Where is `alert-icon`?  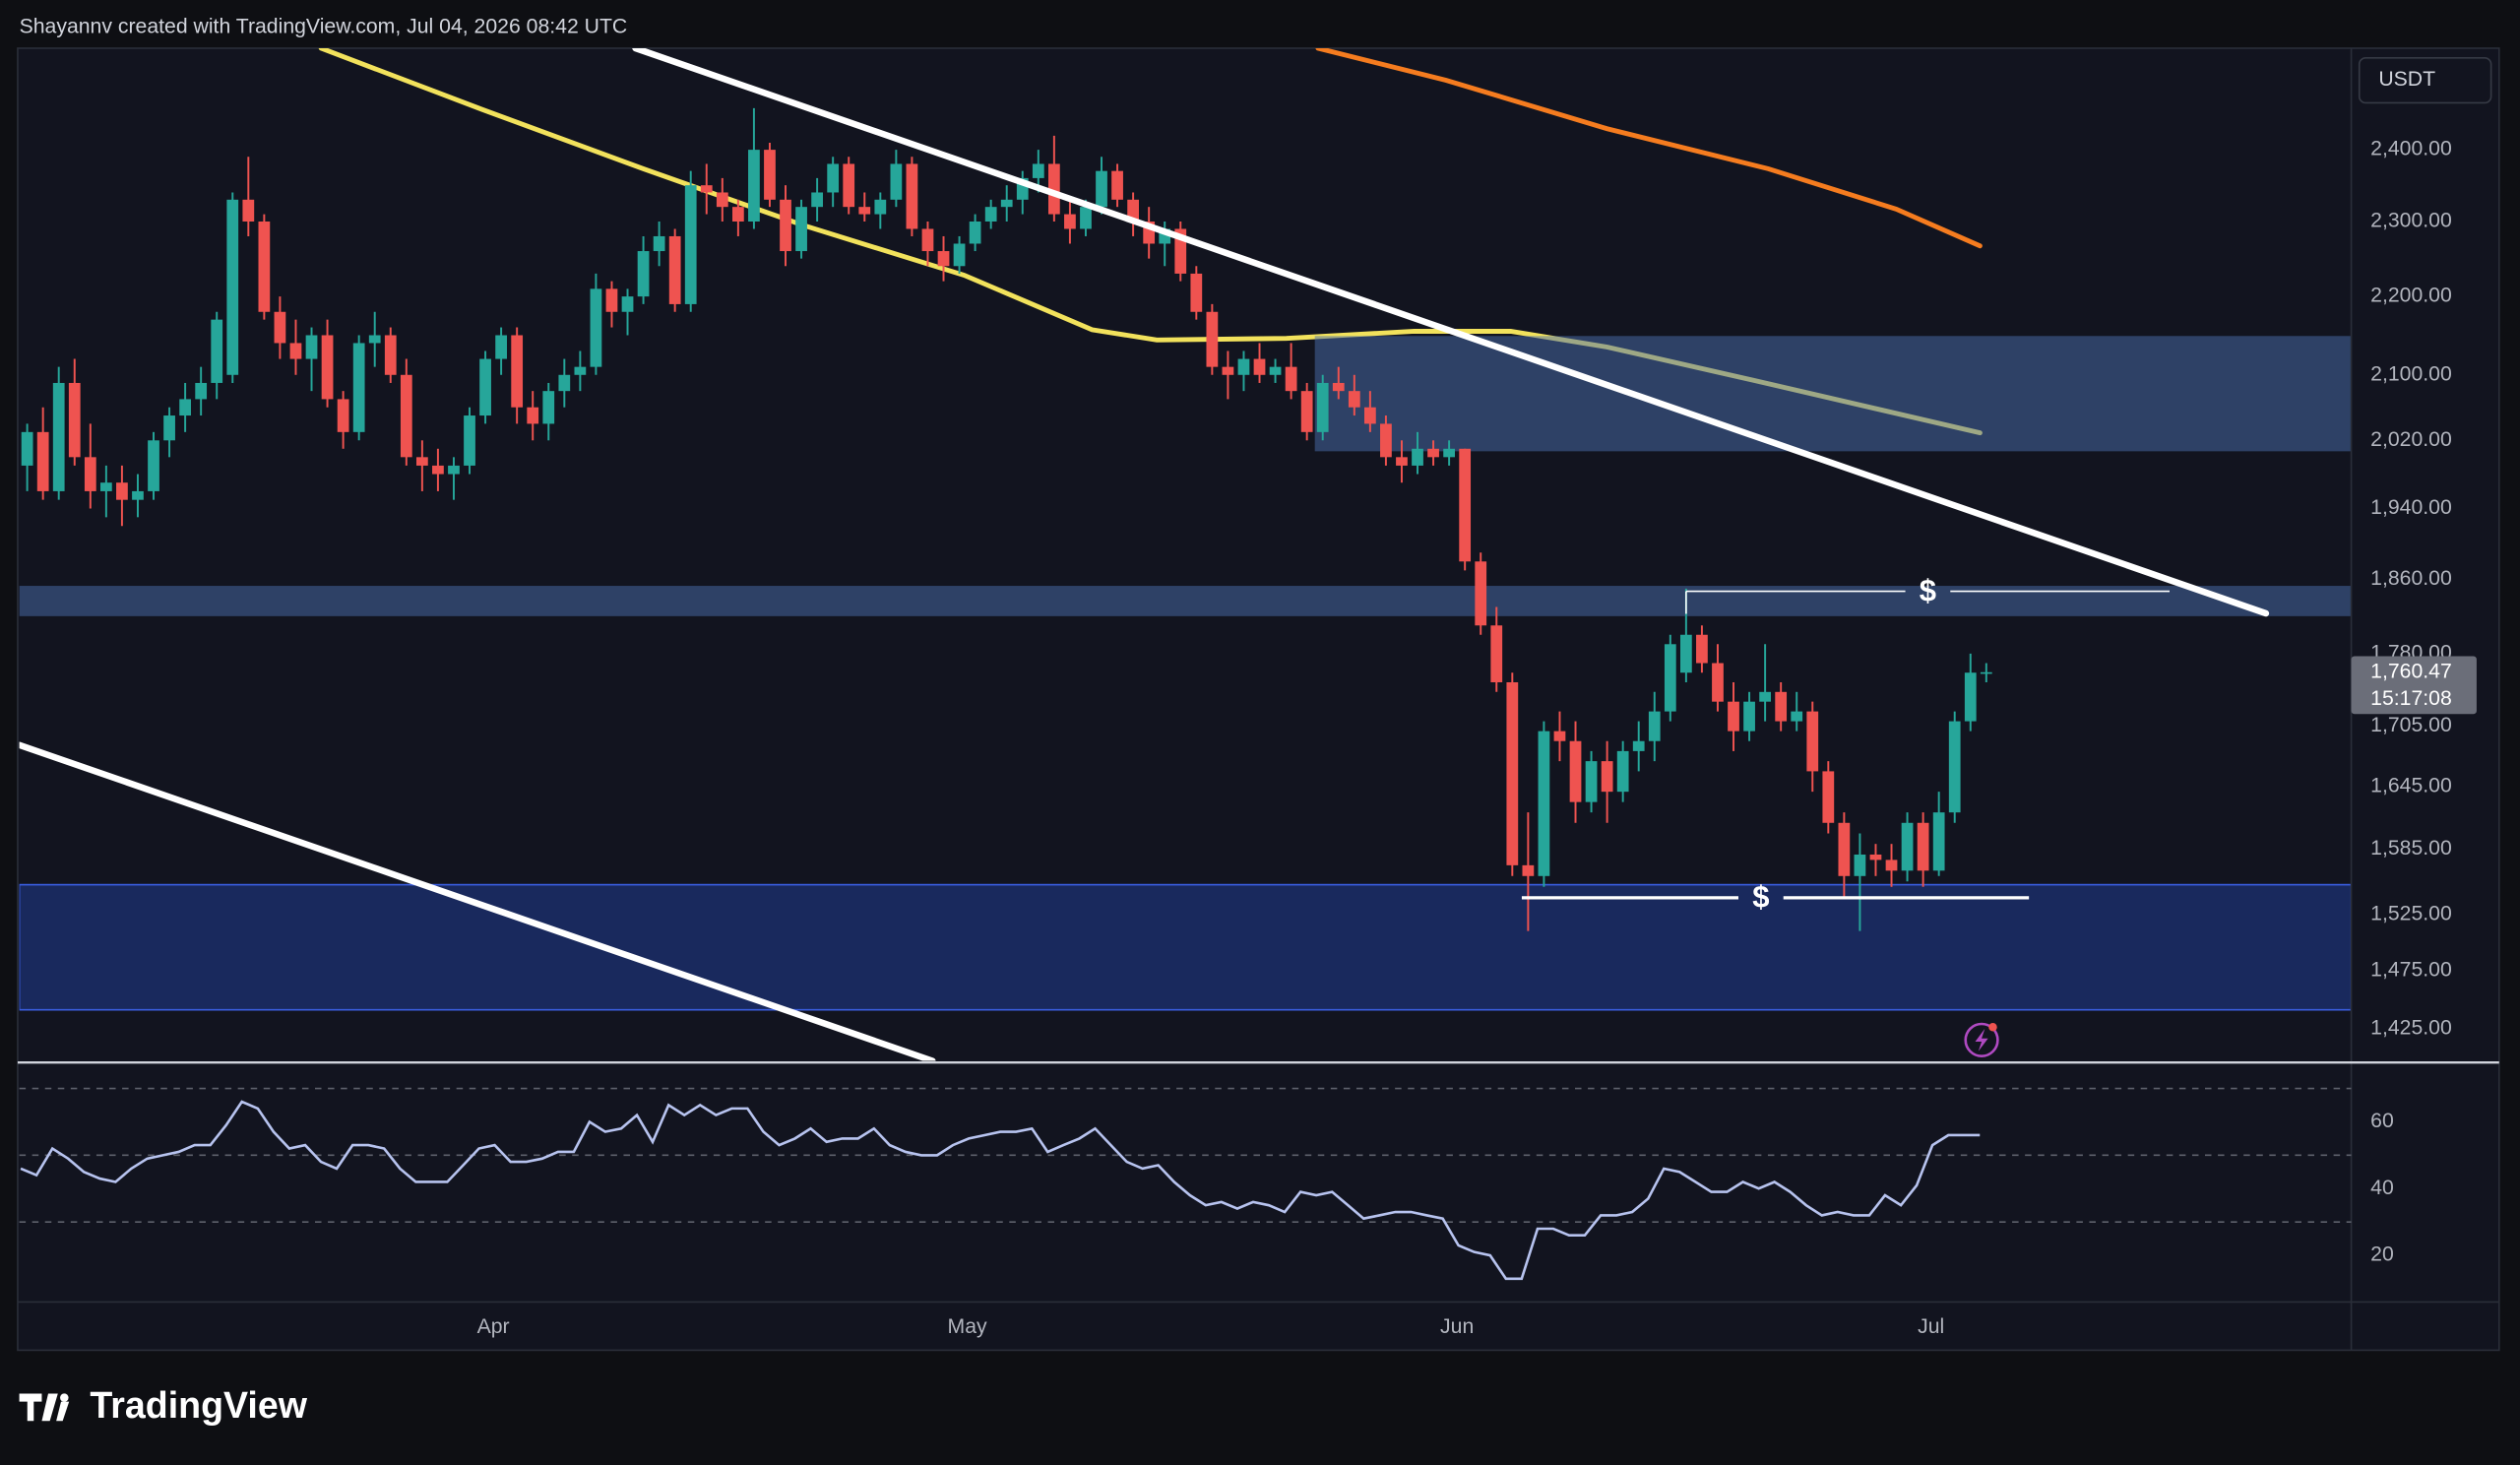 alert-icon is located at coordinates (1981, 1039).